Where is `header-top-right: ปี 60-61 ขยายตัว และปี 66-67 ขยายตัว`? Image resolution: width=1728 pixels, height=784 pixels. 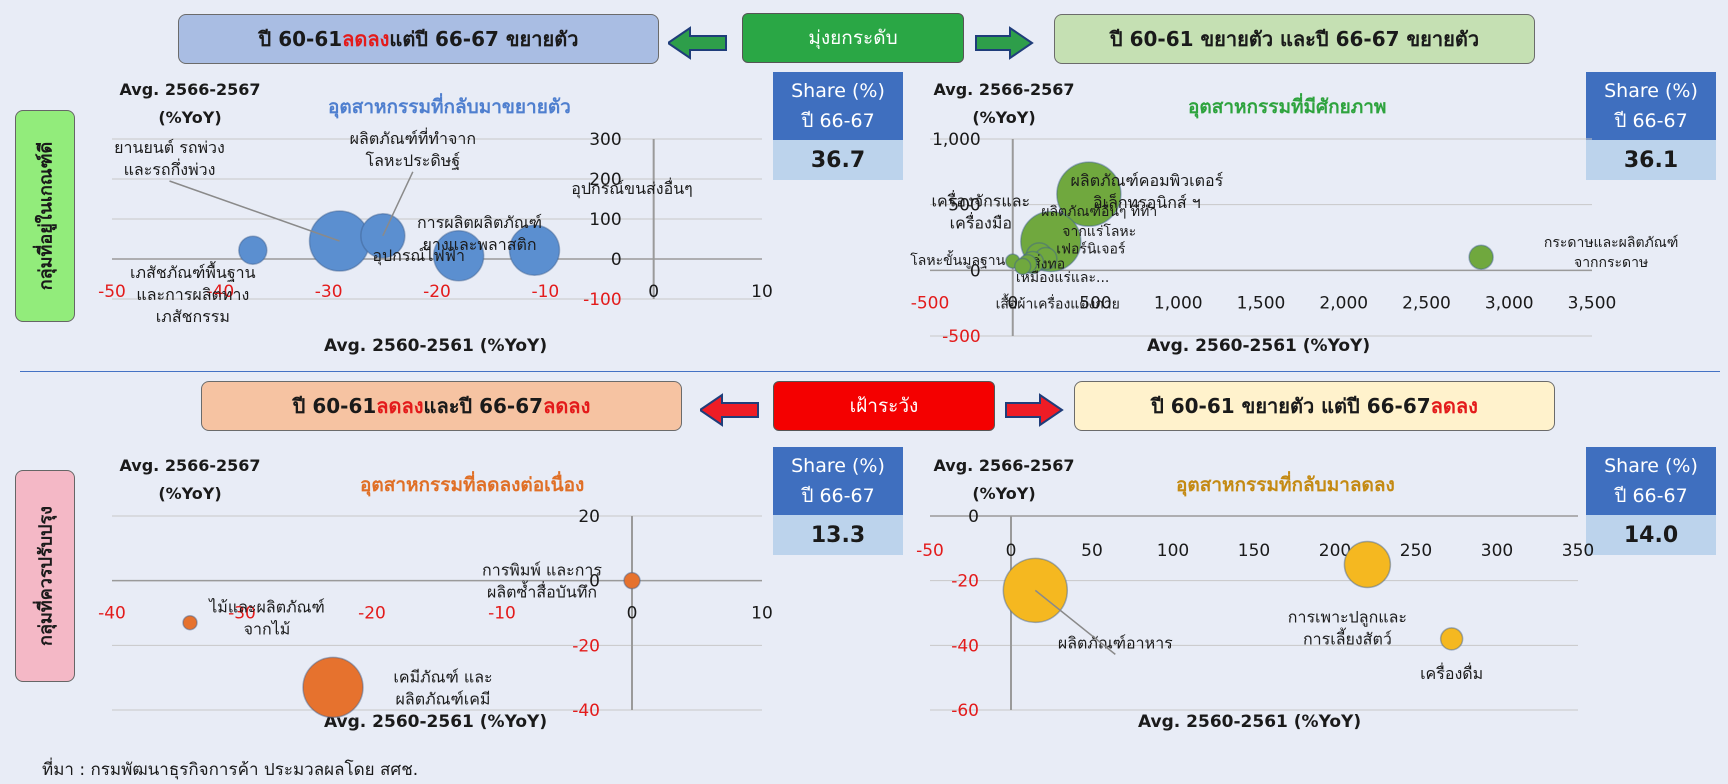
header-top-right: ปี 60-61 ขยายตัว และปี 66-67 ขยายตัว is located at coordinates (1294, 39).